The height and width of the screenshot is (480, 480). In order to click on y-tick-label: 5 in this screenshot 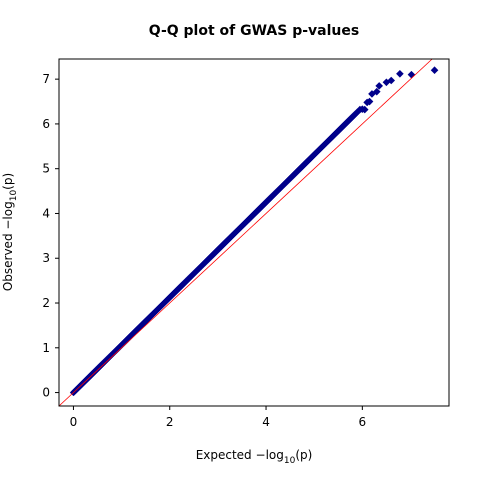, I will do `click(46, 169)`.